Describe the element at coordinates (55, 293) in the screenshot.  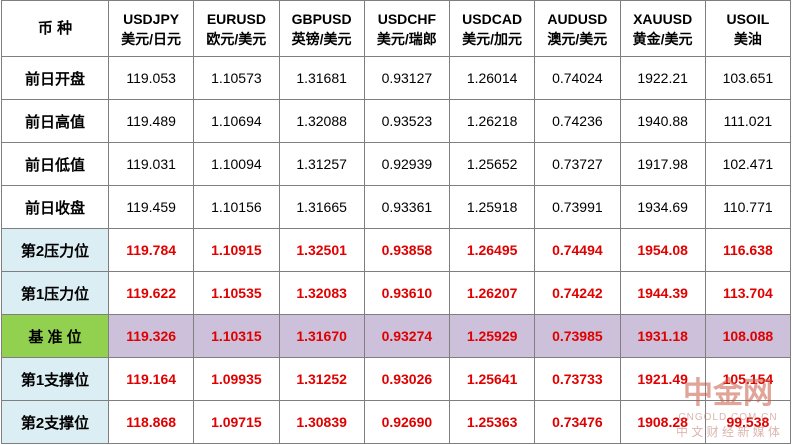
I see `row-label: 第1压力位` at that location.